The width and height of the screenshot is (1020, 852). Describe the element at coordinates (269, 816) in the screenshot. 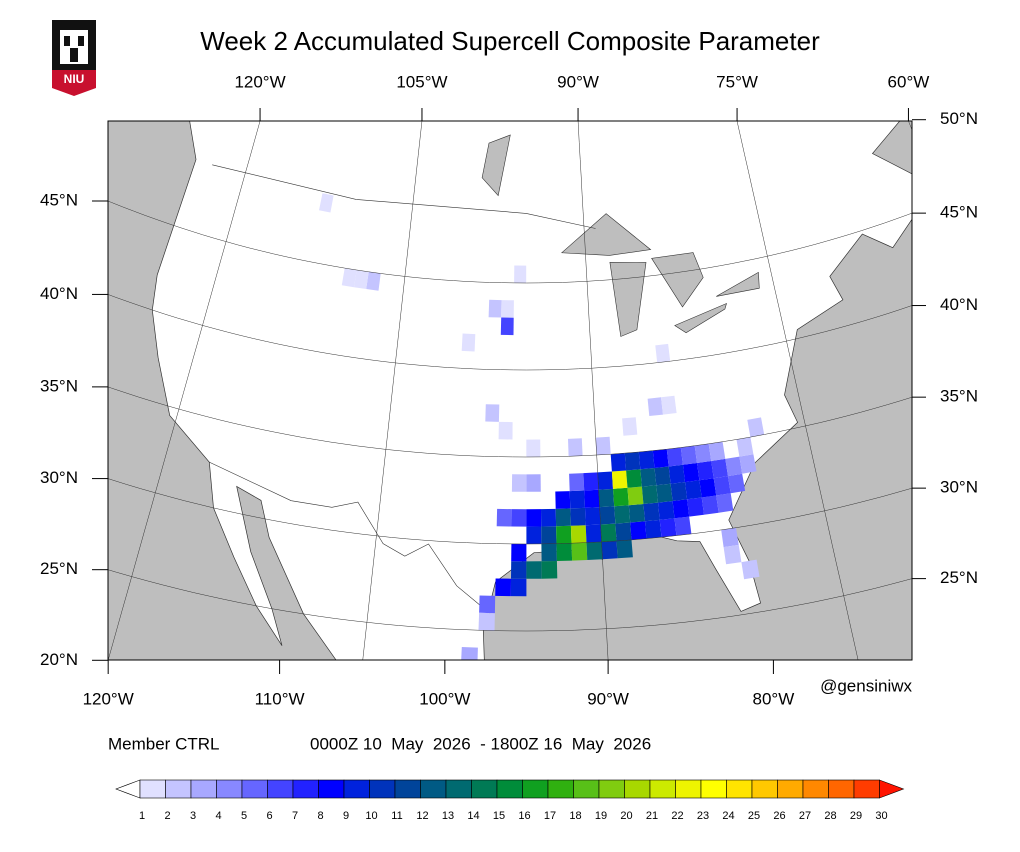

I see `colorbar-label: 6` at that location.